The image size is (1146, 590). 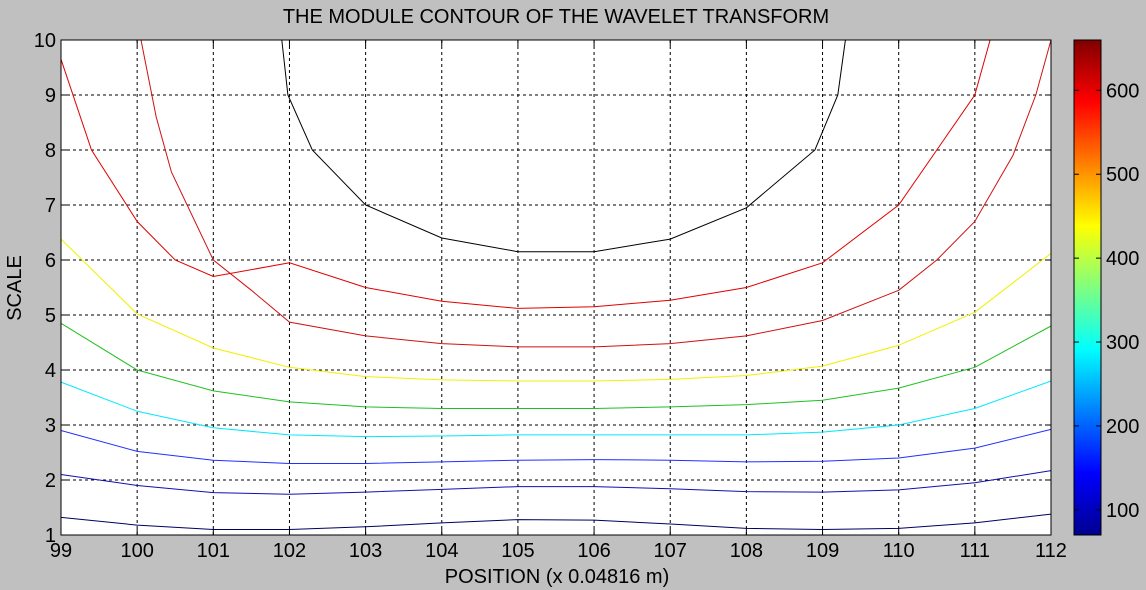 I want to click on y-tick-label: 6, so click(x=50, y=261).